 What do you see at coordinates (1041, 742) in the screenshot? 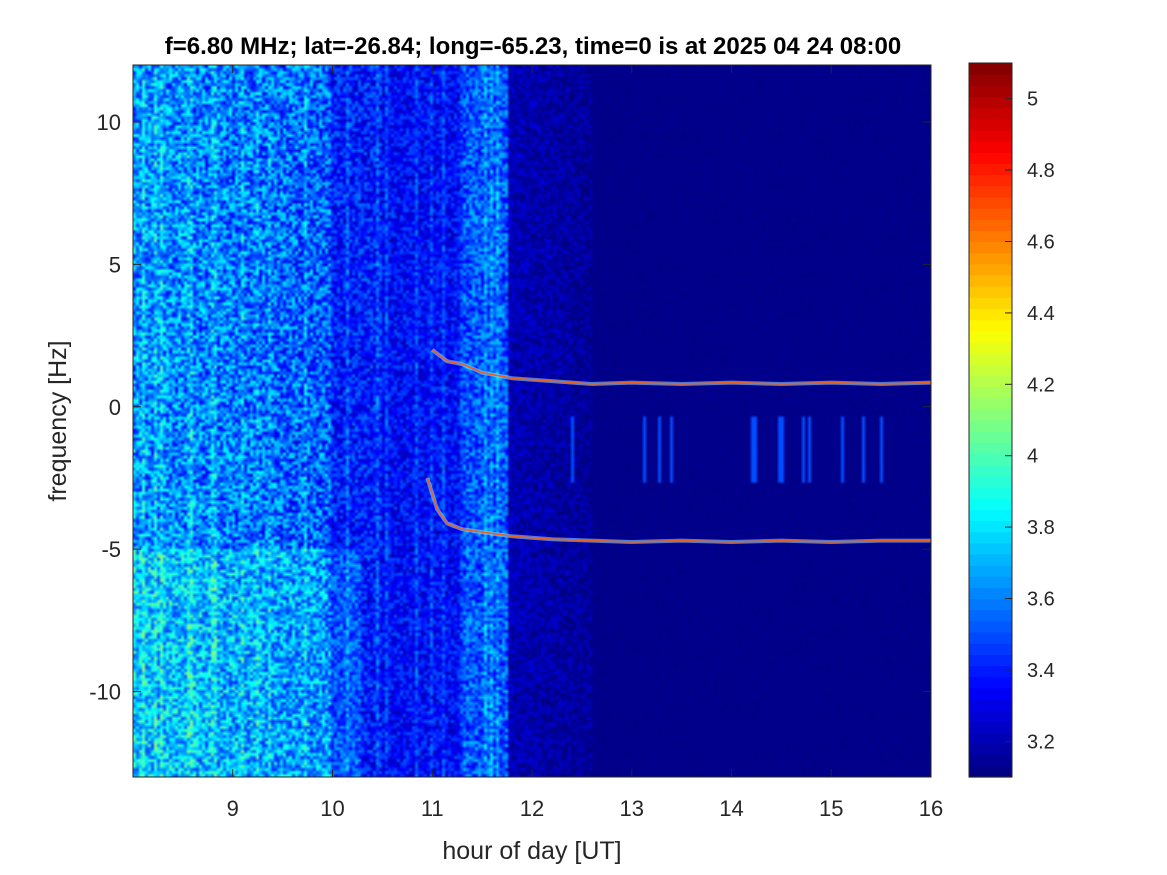
I see `colorbar-tick-label: 3.2` at bounding box center [1041, 742].